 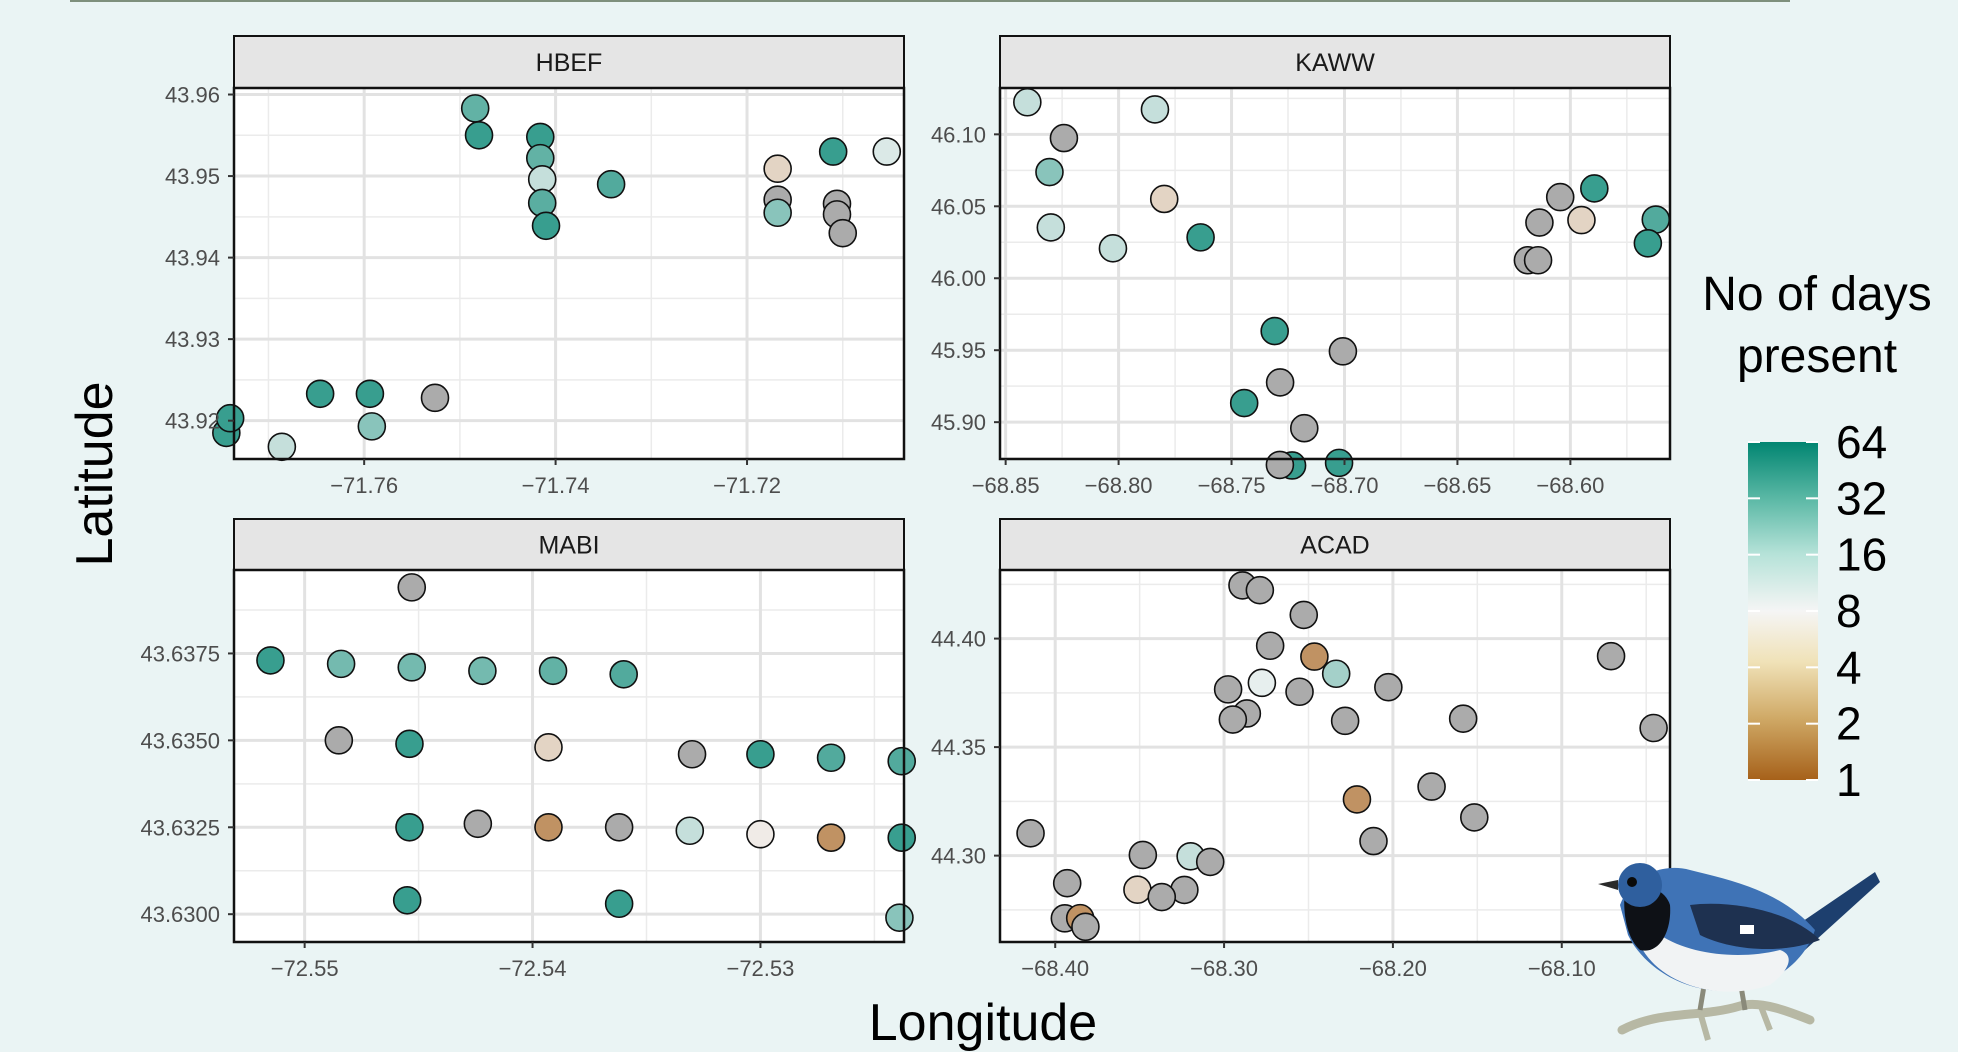 I want to click on x-tick-label: −68.80, so click(x=1119, y=485).